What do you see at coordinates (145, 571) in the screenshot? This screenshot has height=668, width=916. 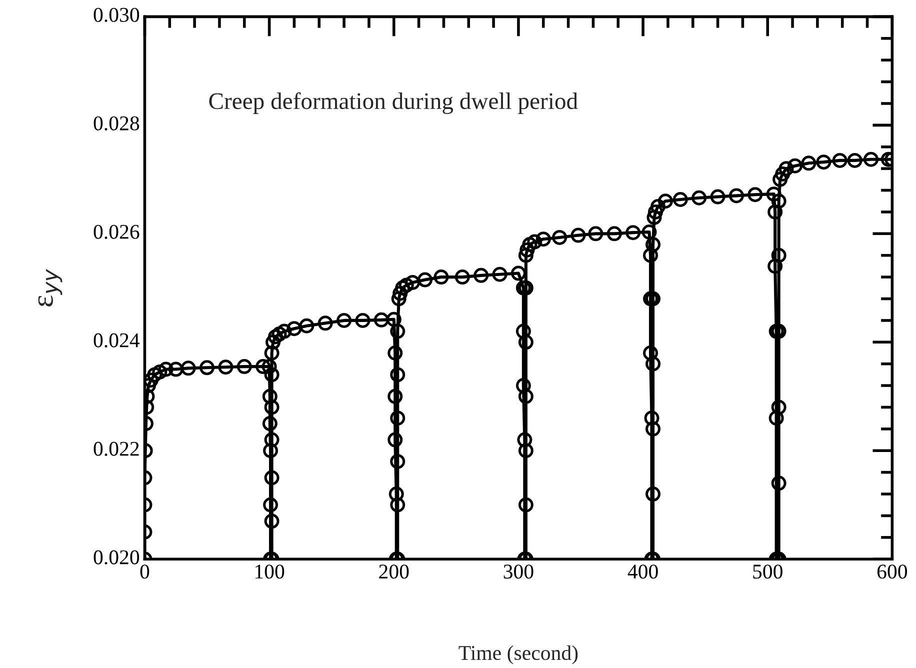 I see `x-tick-label: 0` at bounding box center [145, 571].